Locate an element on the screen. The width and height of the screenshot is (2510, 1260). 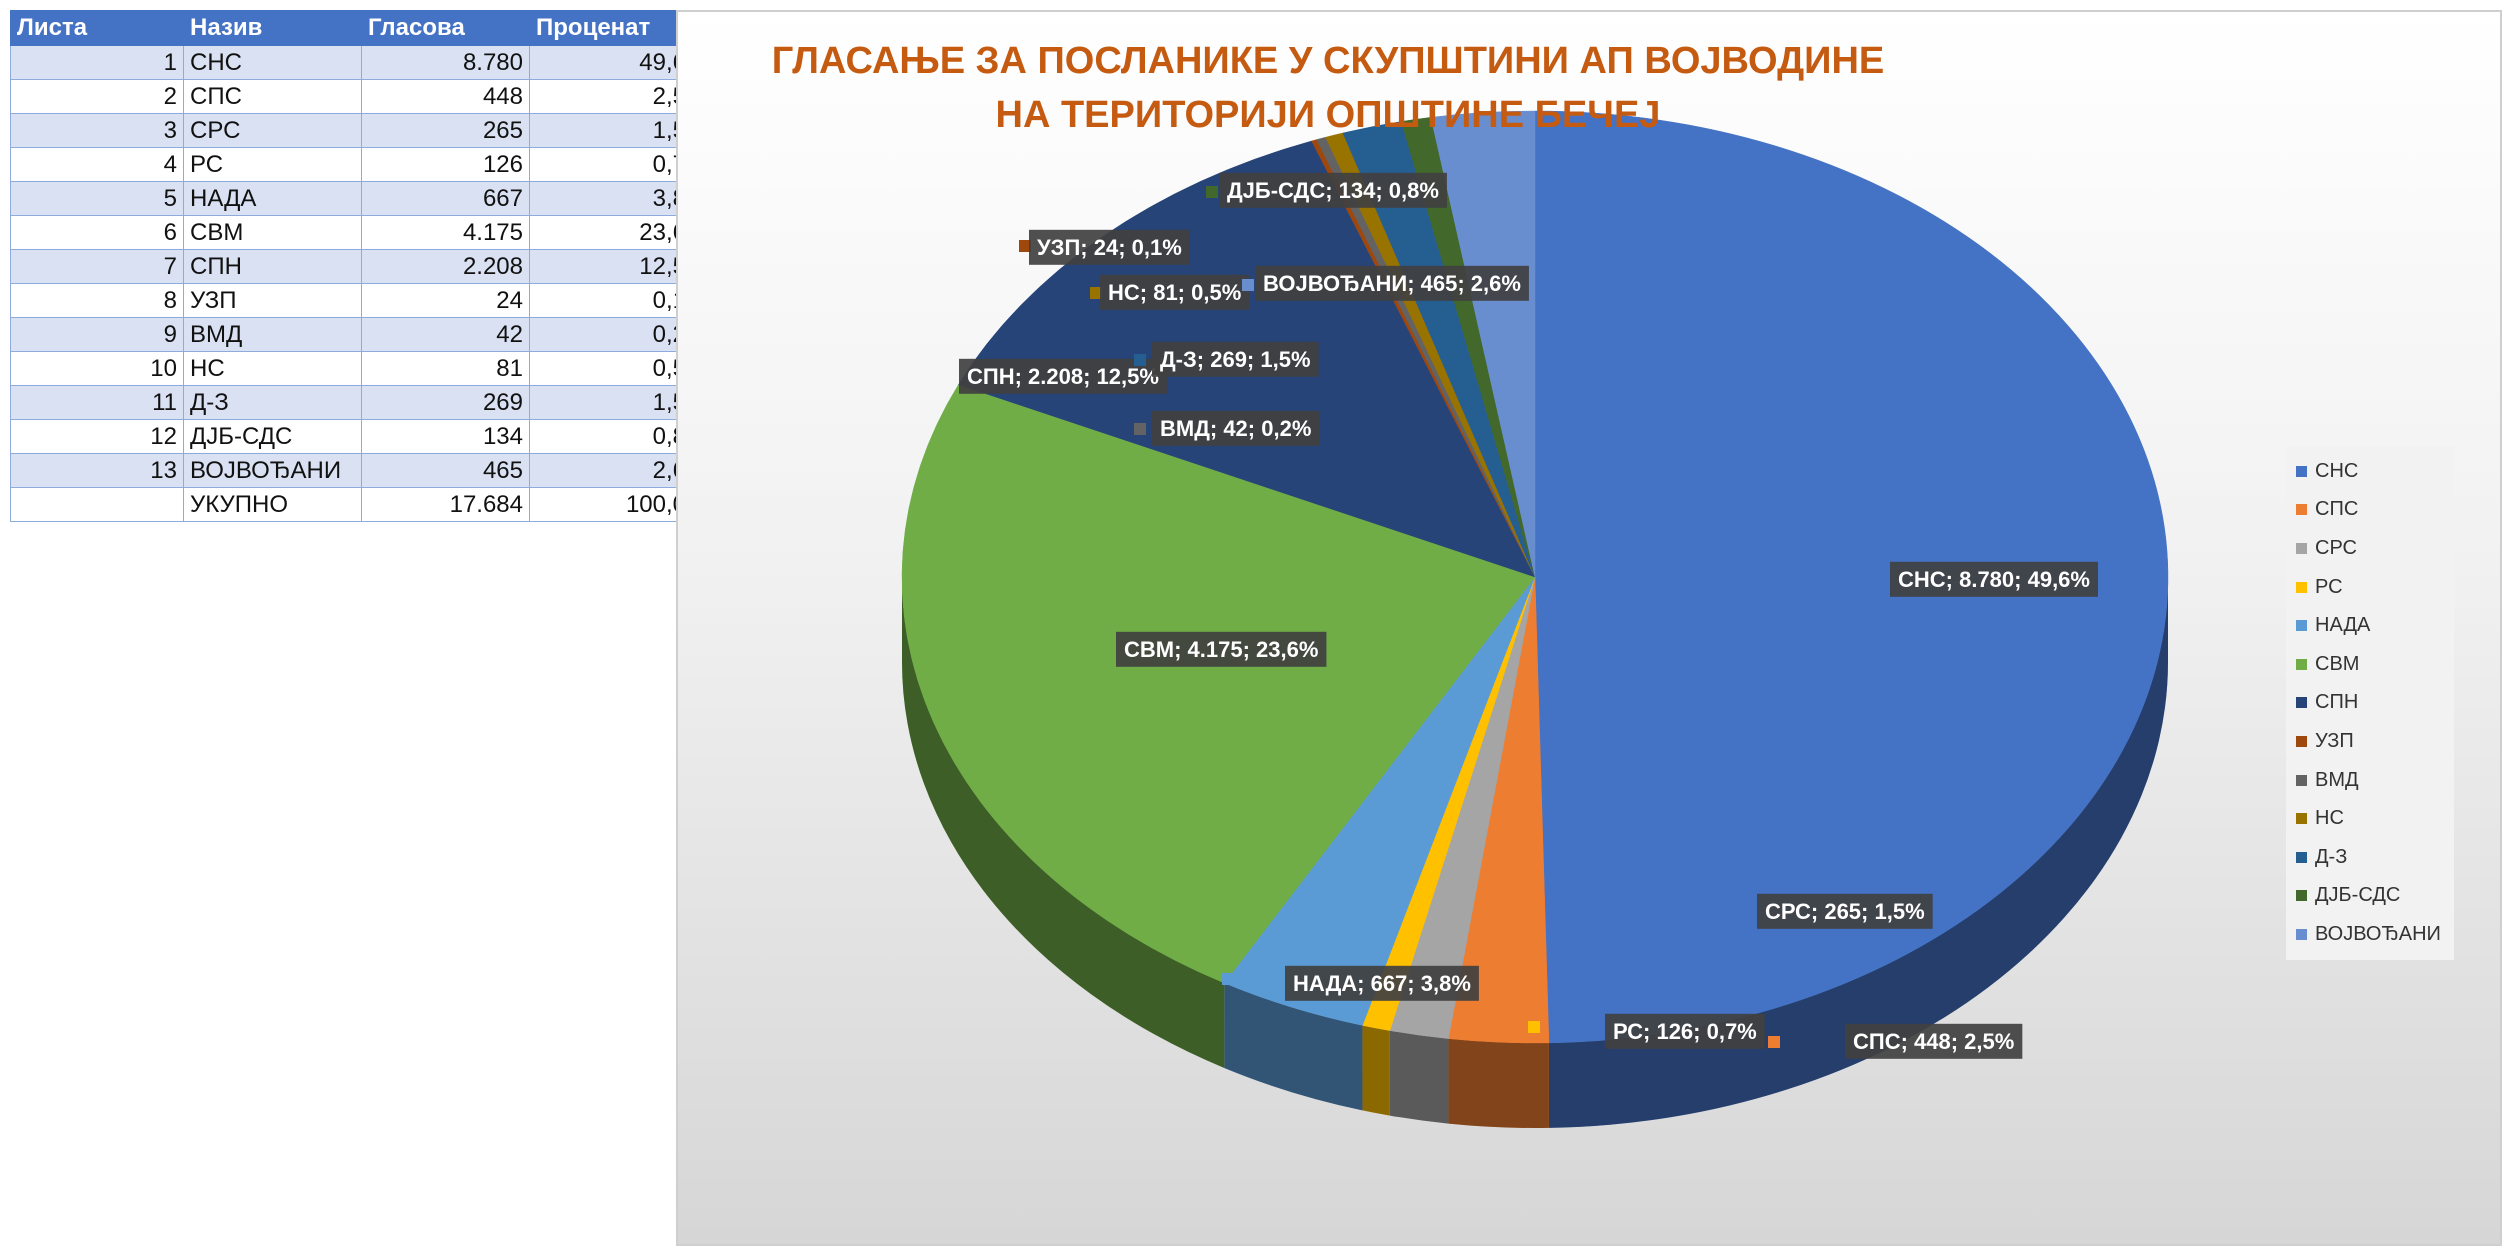
cell-name: ВМД is located at coordinates (272, 334).